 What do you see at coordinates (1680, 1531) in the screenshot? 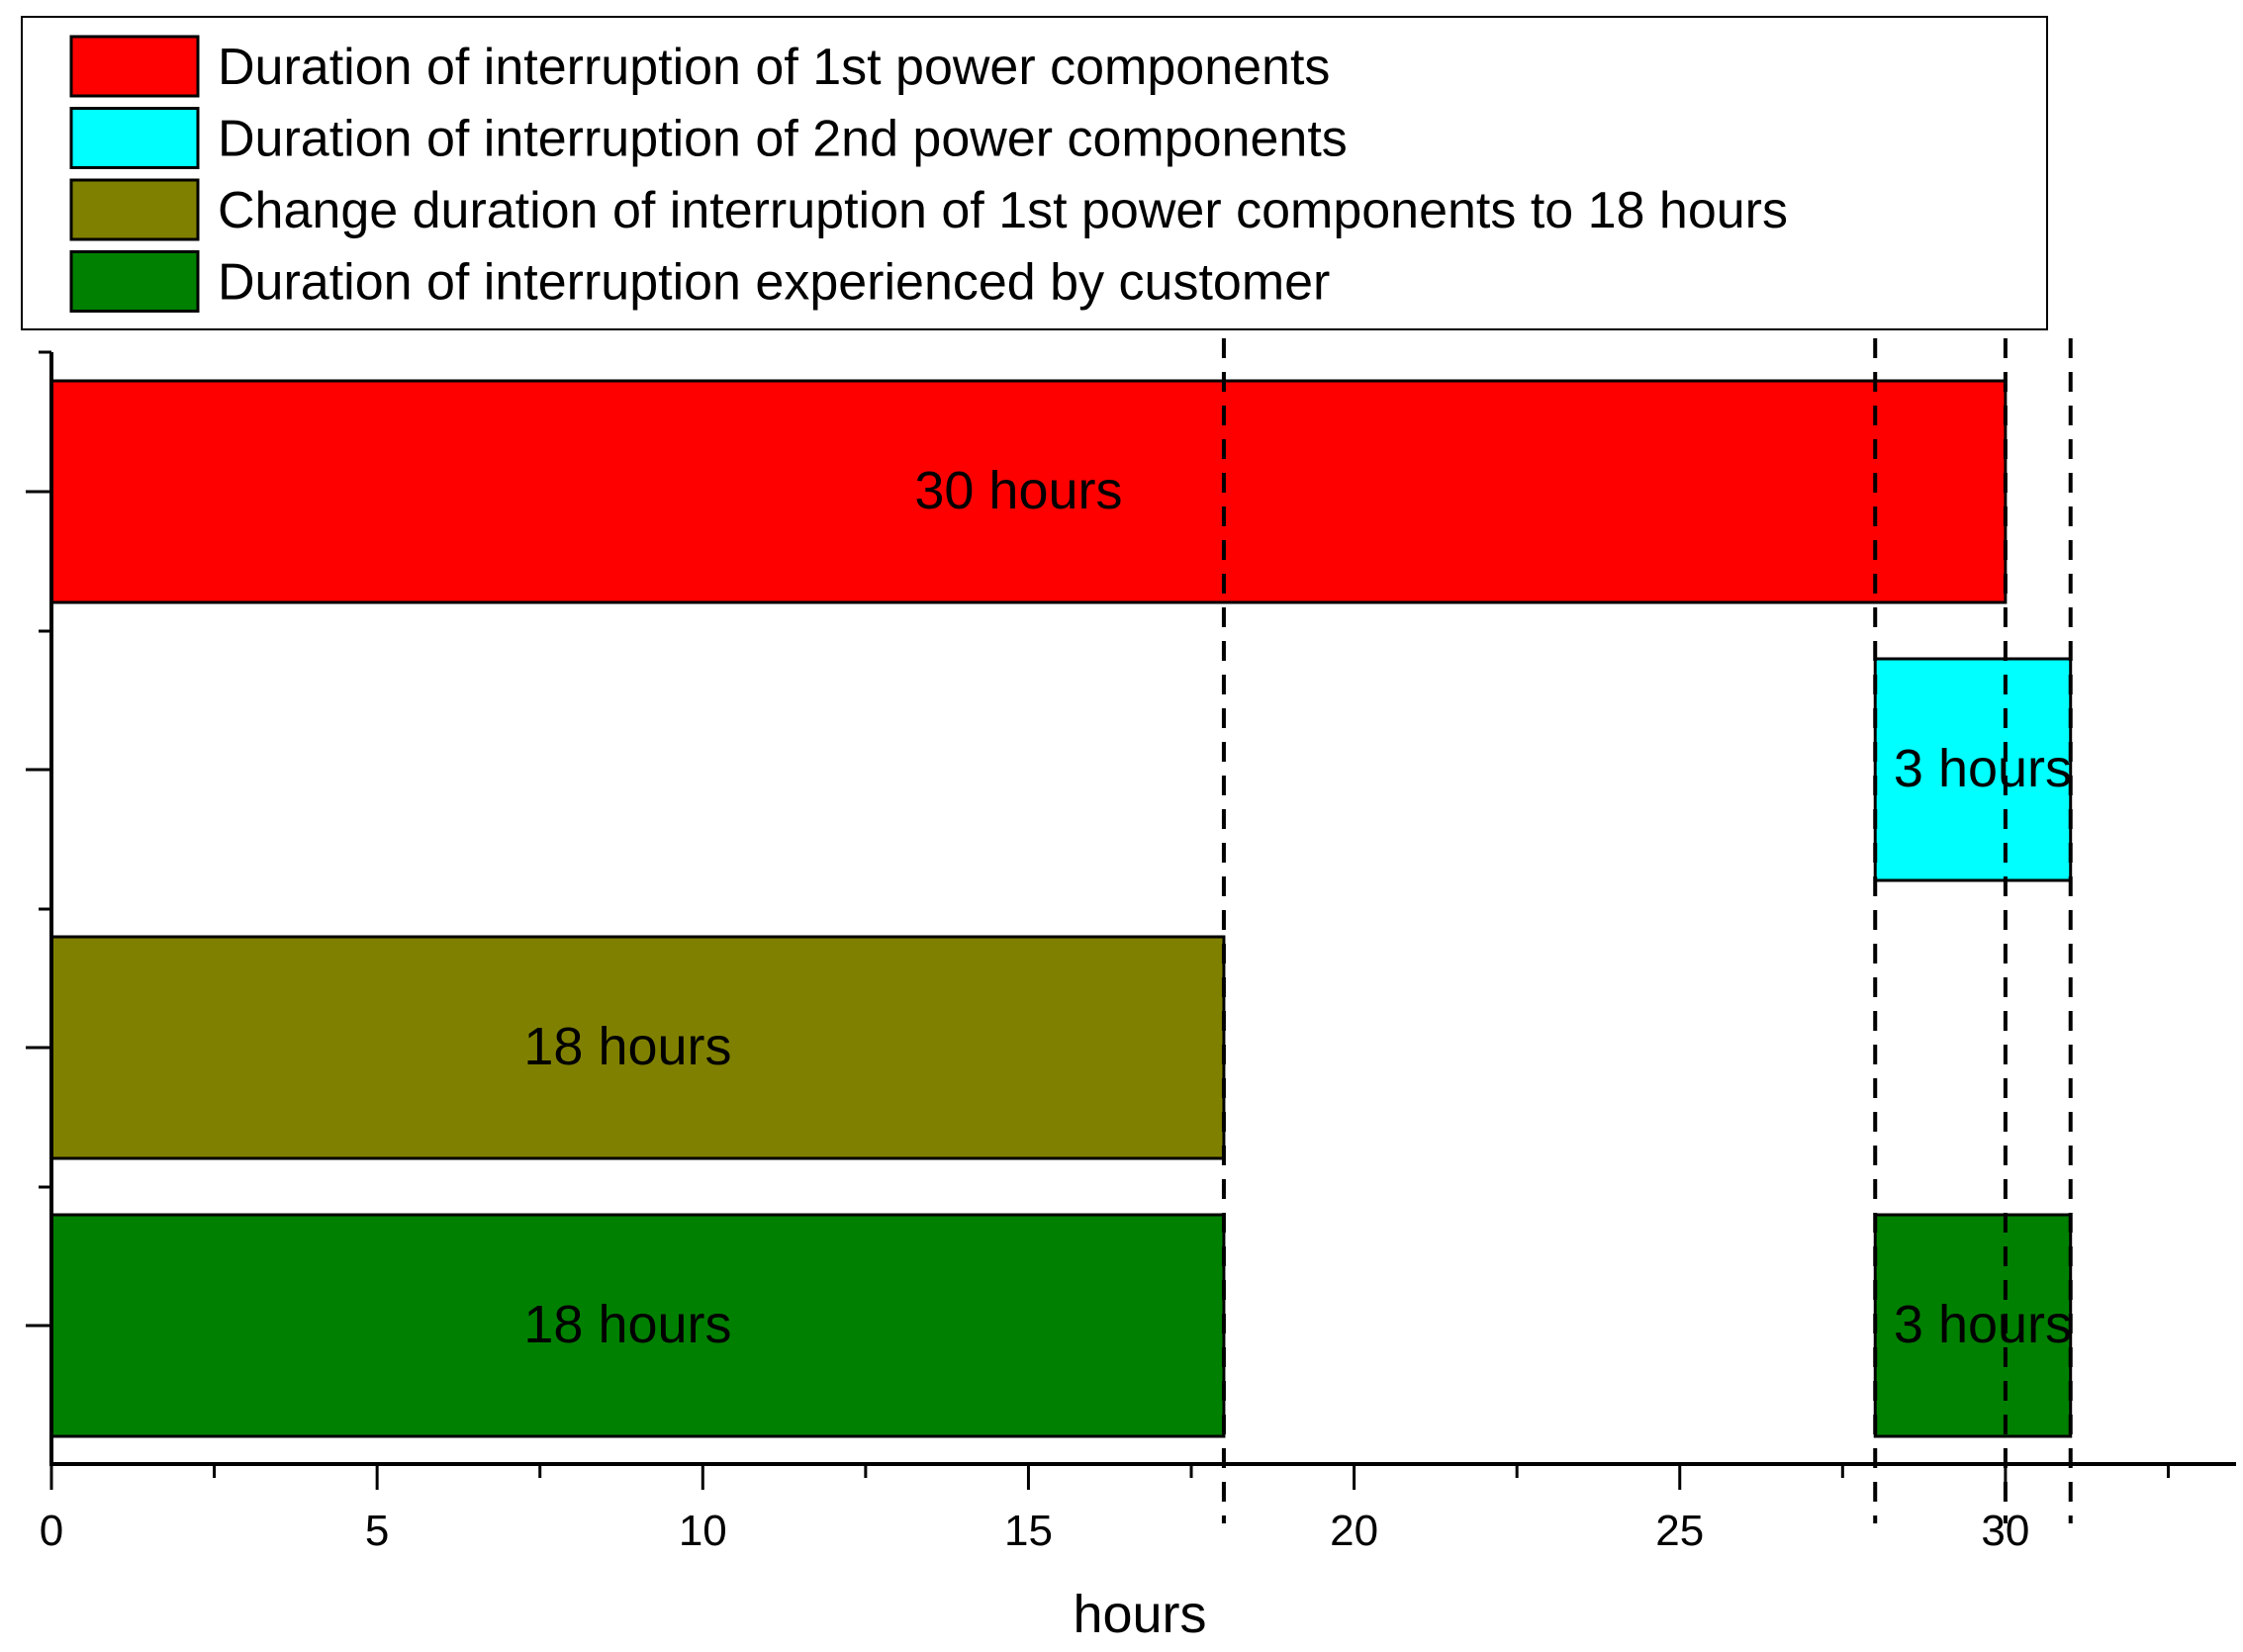
I see `x-tick-label: 25` at bounding box center [1680, 1531].